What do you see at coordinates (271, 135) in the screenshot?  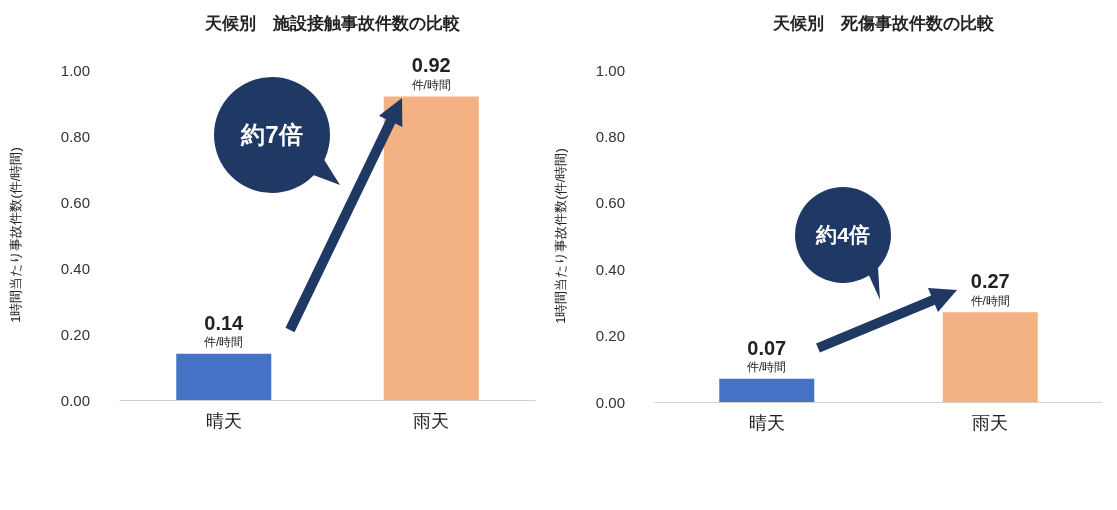 I see `annotation: 約7倍` at bounding box center [271, 135].